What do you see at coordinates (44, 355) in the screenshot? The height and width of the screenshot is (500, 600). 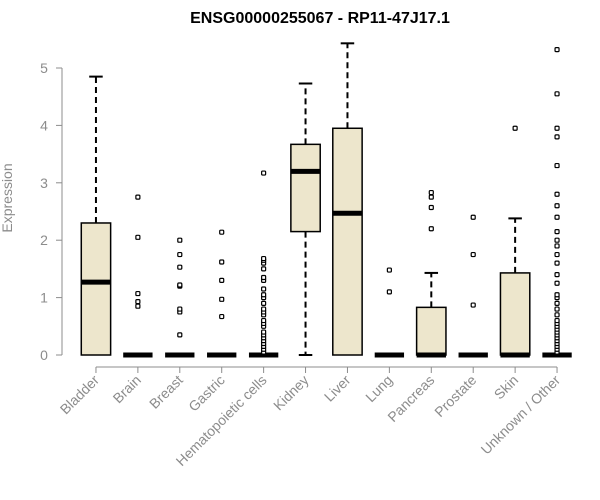 I see `y-tick-label: 0` at bounding box center [44, 355].